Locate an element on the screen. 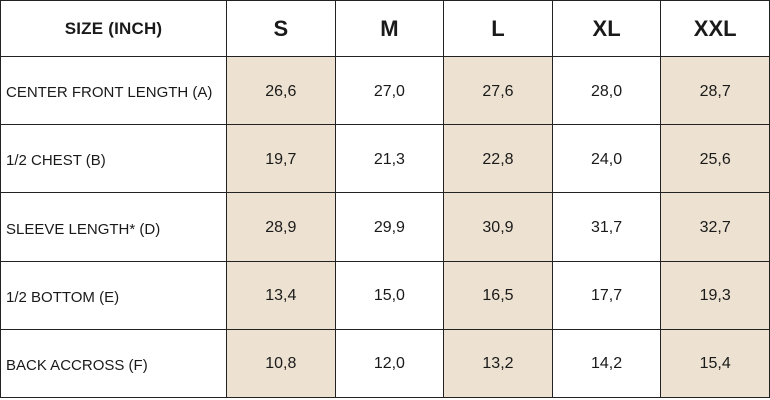 The width and height of the screenshot is (770, 400). table-cell: 30,9 is located at coordinates (498, 227).